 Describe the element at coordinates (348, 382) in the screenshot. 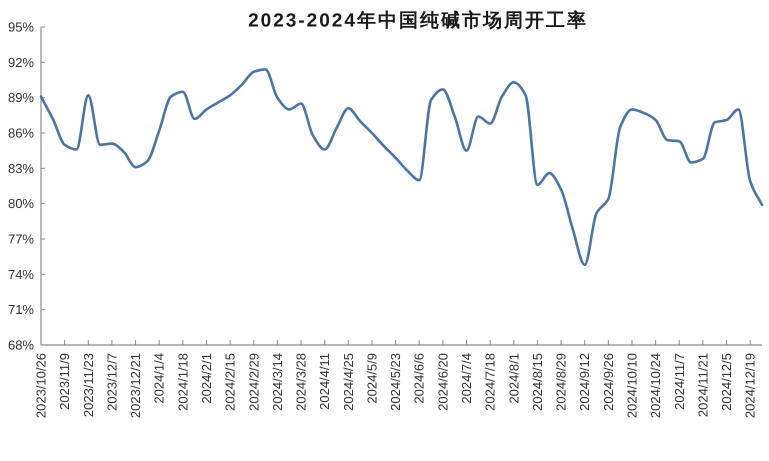

I see `x-tick-label: 2024/4/25` at that location.